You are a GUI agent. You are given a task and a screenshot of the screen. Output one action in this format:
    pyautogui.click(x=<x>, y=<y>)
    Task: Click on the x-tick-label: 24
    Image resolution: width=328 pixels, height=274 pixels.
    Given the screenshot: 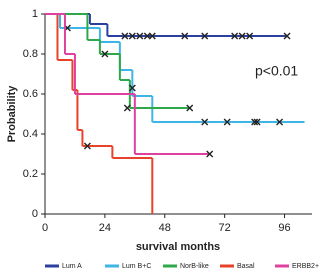 What is the action you would take?
    pyautogui.click(x=105, y=228)
    